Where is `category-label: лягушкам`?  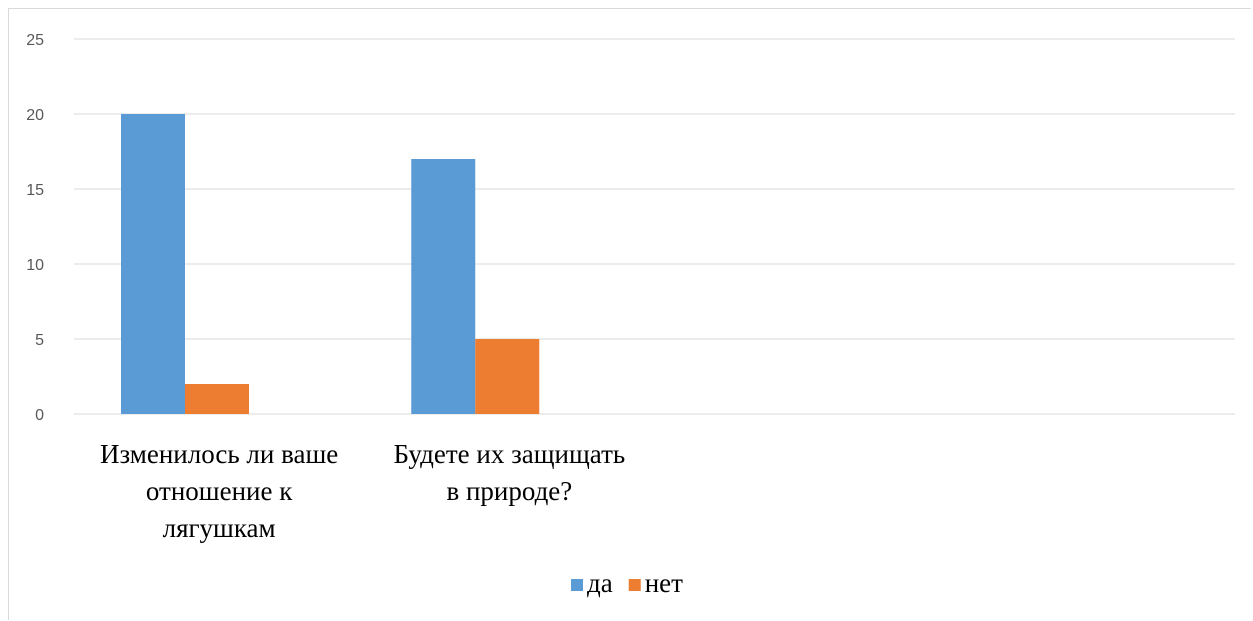
category-label: лягушкам is located at coordinates (219, 528).